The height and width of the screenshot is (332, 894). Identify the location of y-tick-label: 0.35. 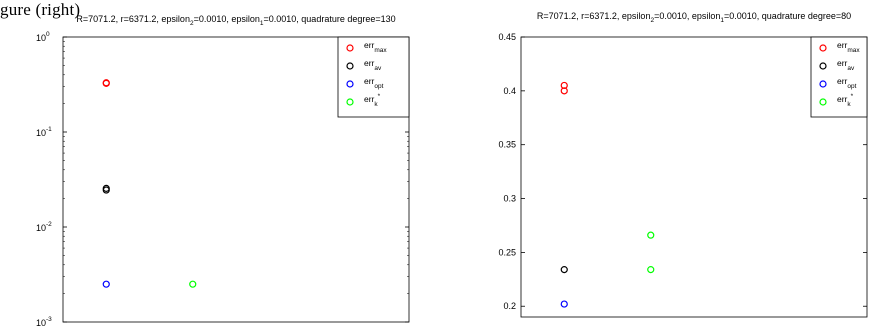
(507, 145).